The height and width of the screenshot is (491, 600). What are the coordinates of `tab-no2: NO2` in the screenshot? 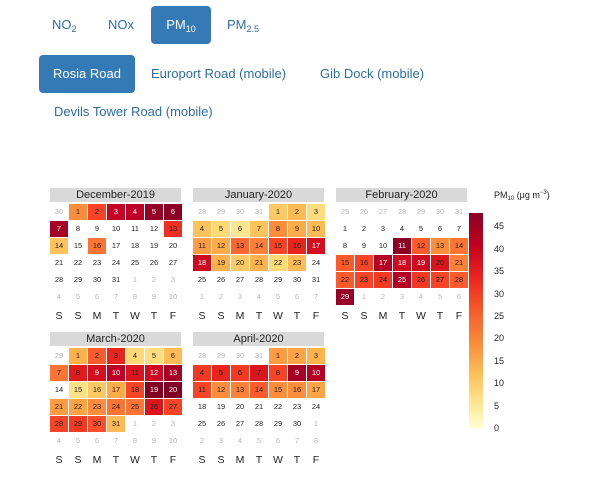 It's located at (64, 25).